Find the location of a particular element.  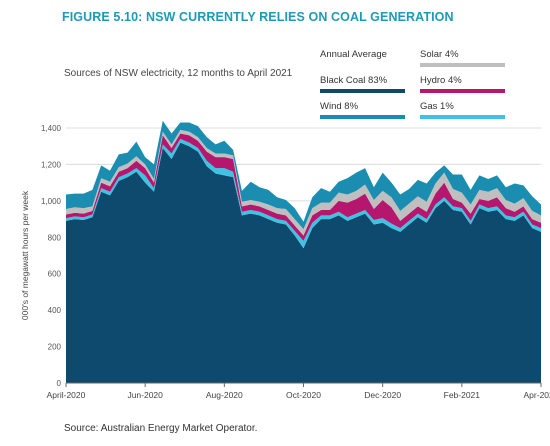

legend-swatch-hydro is located at coordinates (462, 91).